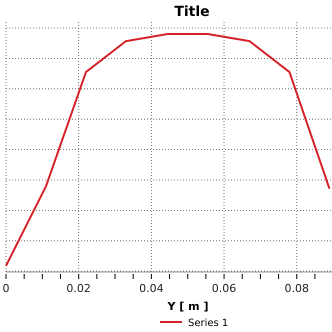 This screenshot has height=332, width=332. I want to click on chart-title: Title, so click(192, 12).